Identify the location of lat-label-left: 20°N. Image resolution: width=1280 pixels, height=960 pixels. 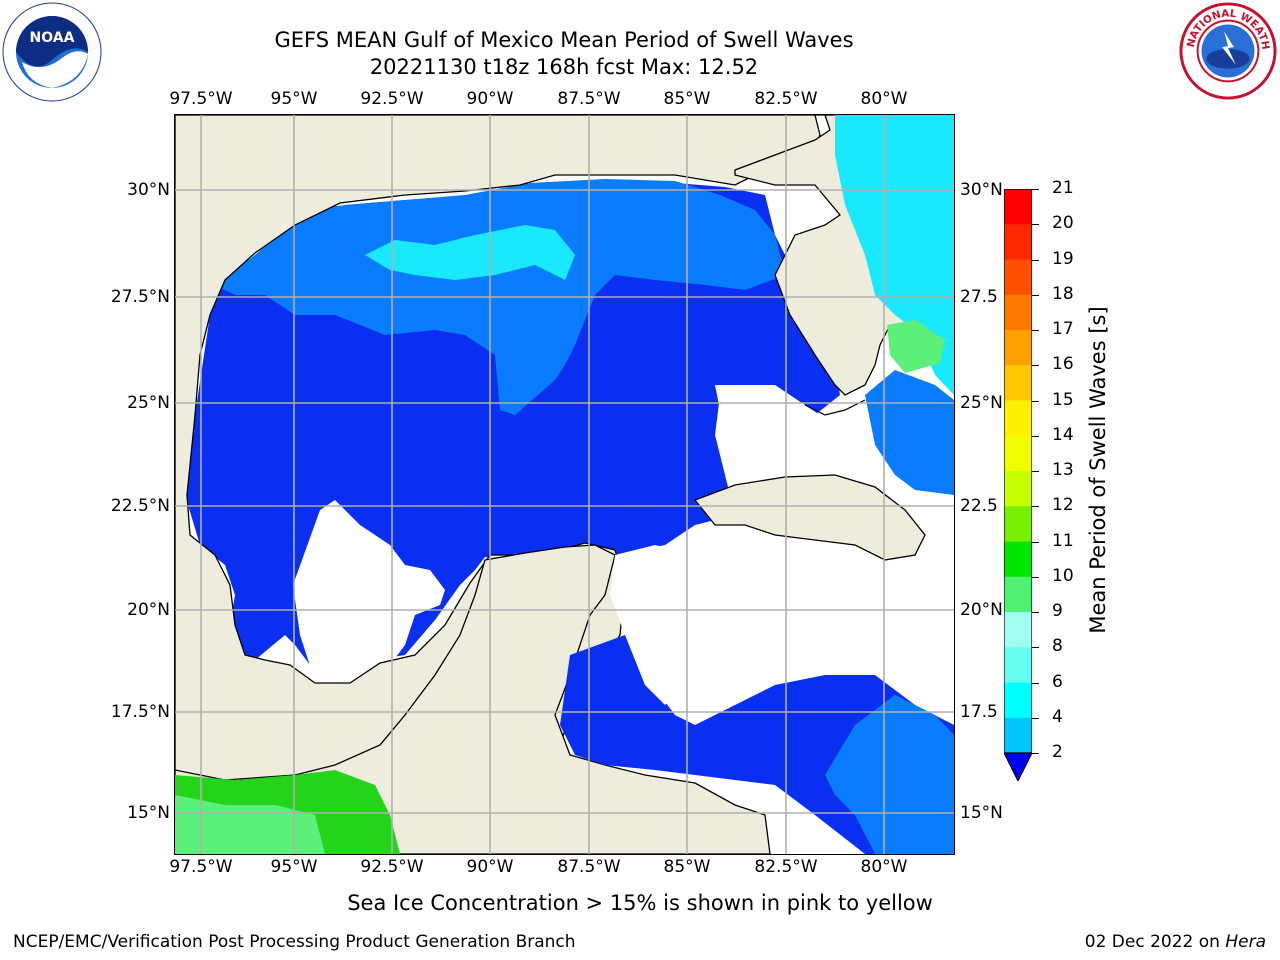
(148, 610).